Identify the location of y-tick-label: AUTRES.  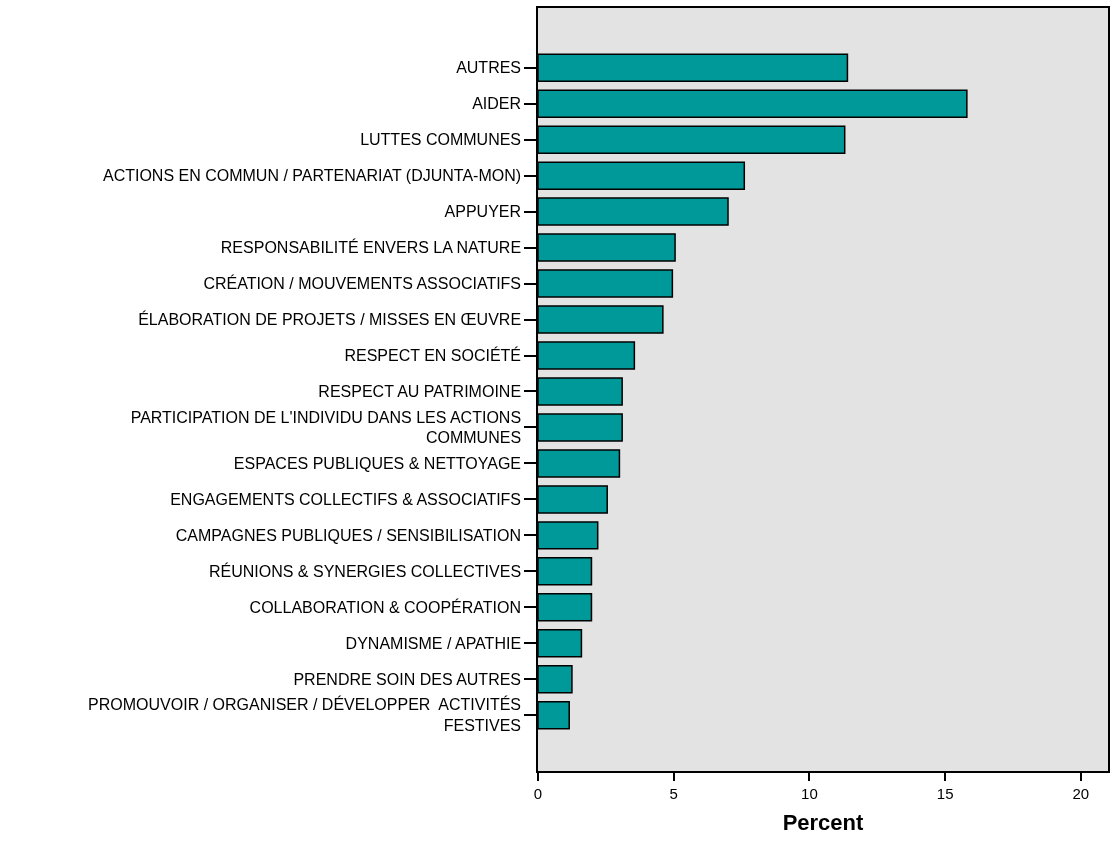
(489, 68).